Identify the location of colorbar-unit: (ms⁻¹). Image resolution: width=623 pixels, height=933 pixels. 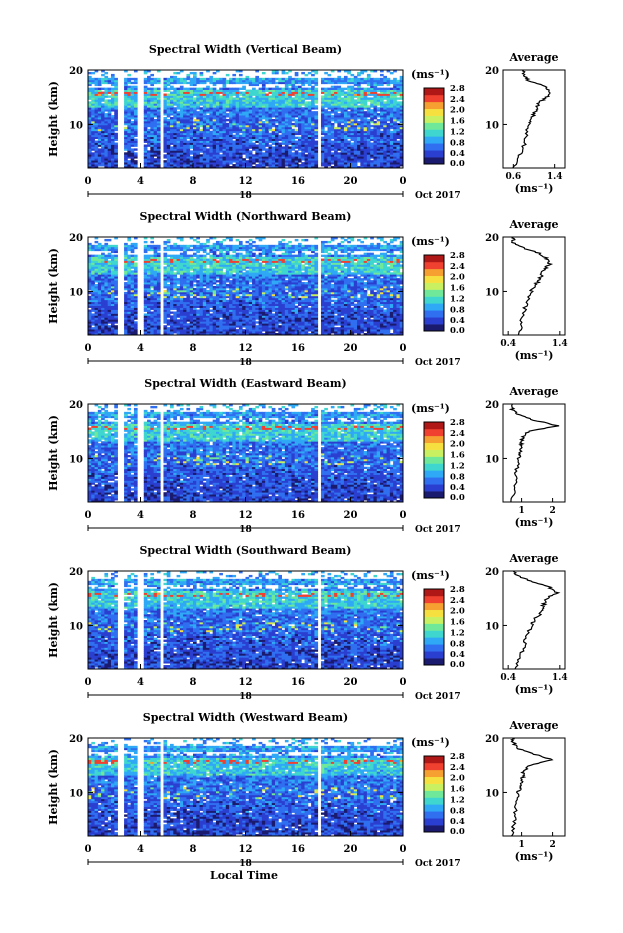
(430, 74).